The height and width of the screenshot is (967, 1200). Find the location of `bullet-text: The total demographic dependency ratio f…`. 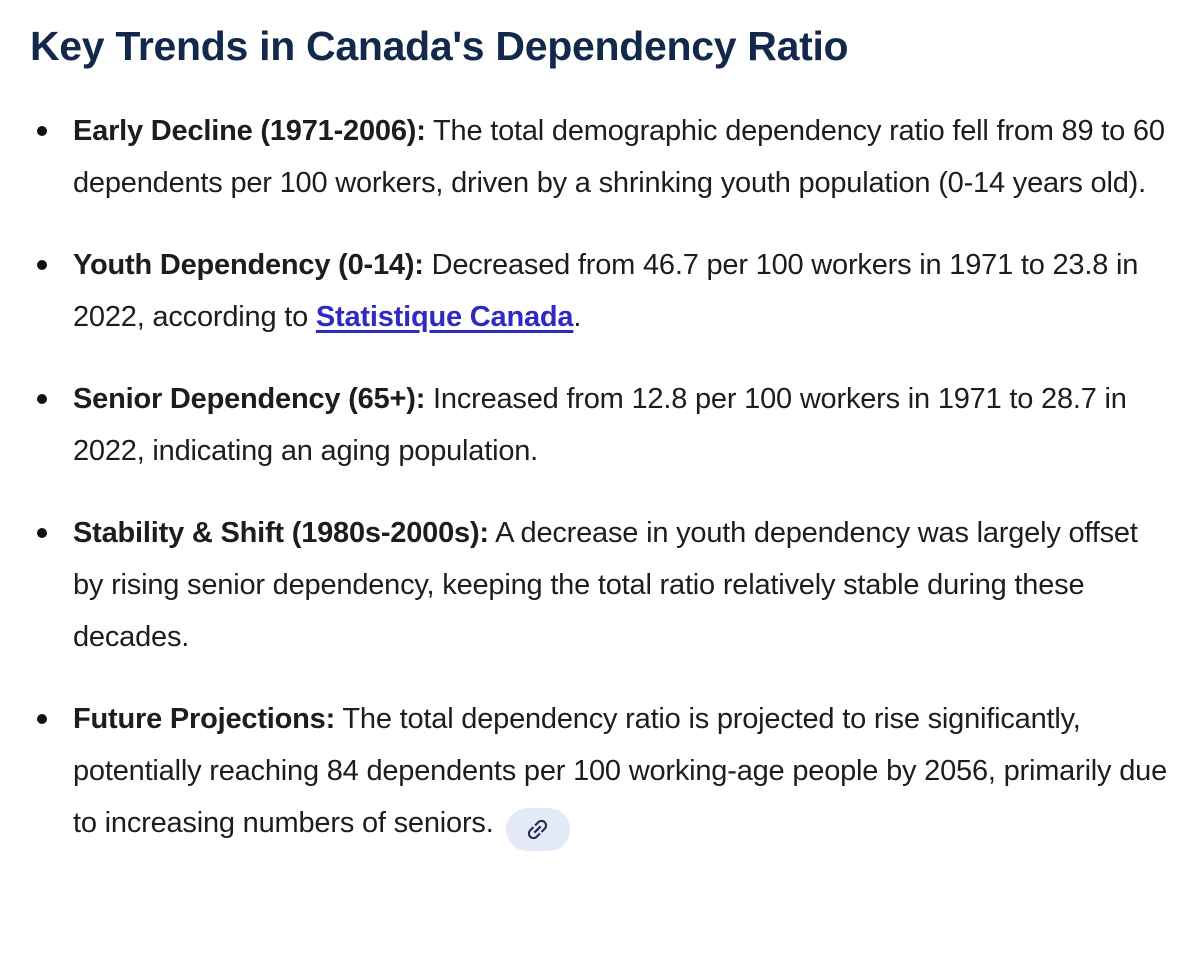

bullet-text: The total demographic dependency ratio f… is located at coordinates (619, 157).